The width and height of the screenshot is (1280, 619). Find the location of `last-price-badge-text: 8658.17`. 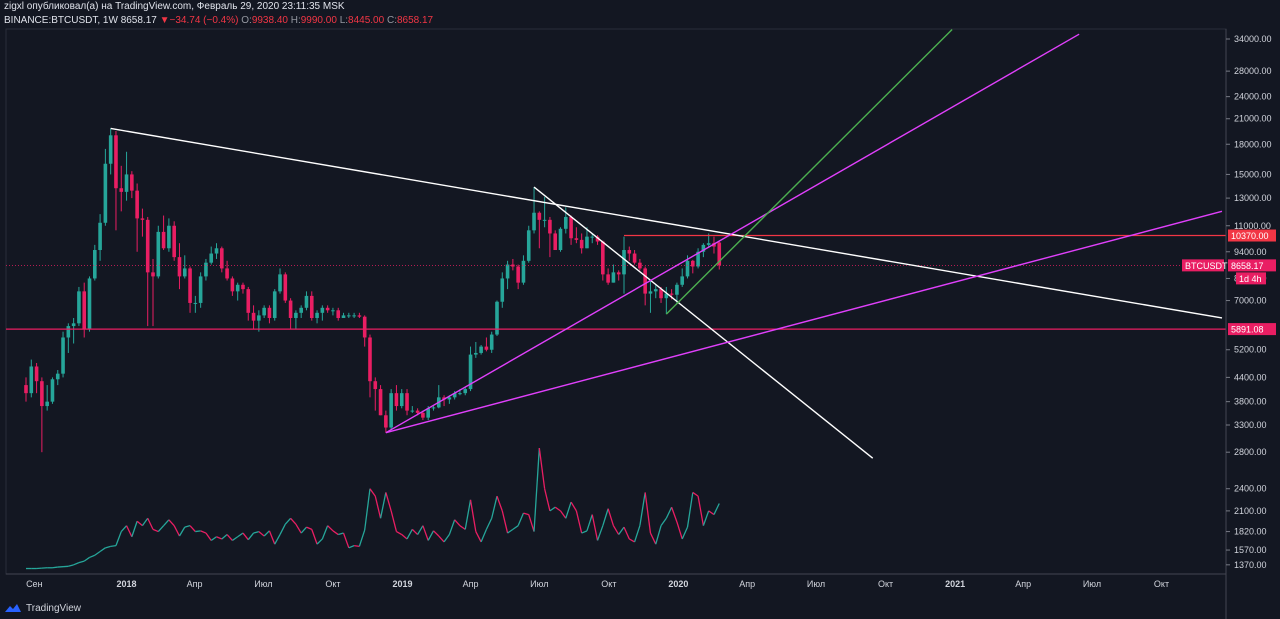

last-price-badge-text: 8658.17 is located at coordinates (1247, 266).